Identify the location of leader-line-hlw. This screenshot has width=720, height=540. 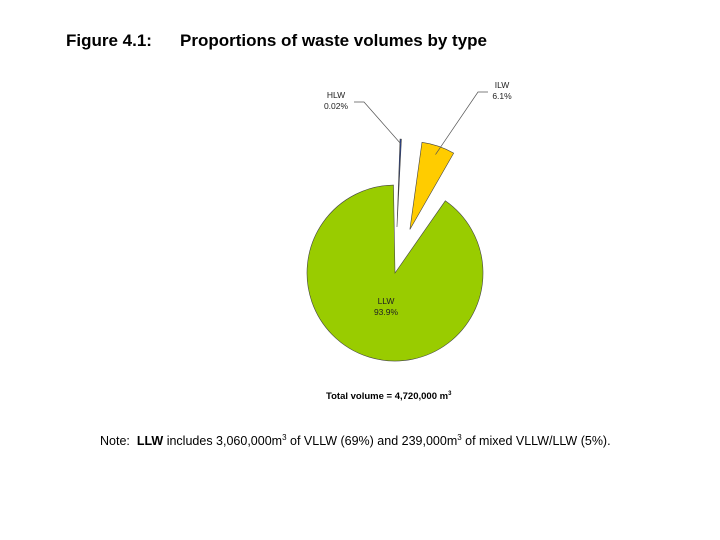
(377, 122).